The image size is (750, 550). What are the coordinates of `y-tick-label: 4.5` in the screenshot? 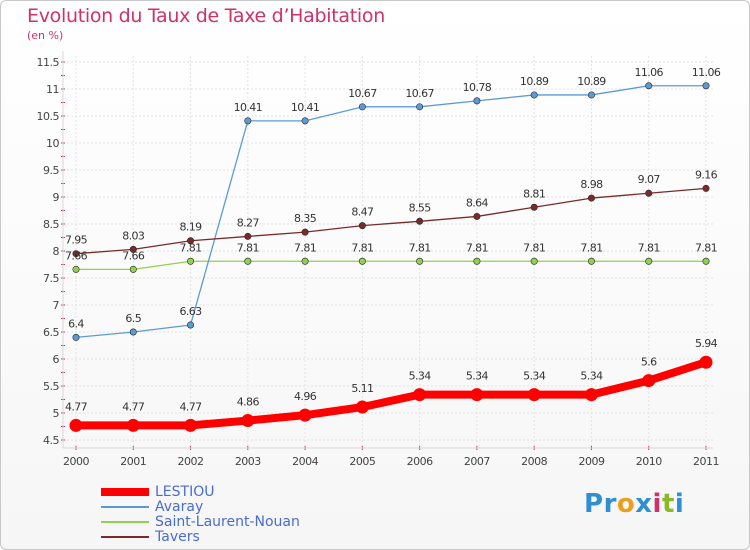 It's located at (51, 440).